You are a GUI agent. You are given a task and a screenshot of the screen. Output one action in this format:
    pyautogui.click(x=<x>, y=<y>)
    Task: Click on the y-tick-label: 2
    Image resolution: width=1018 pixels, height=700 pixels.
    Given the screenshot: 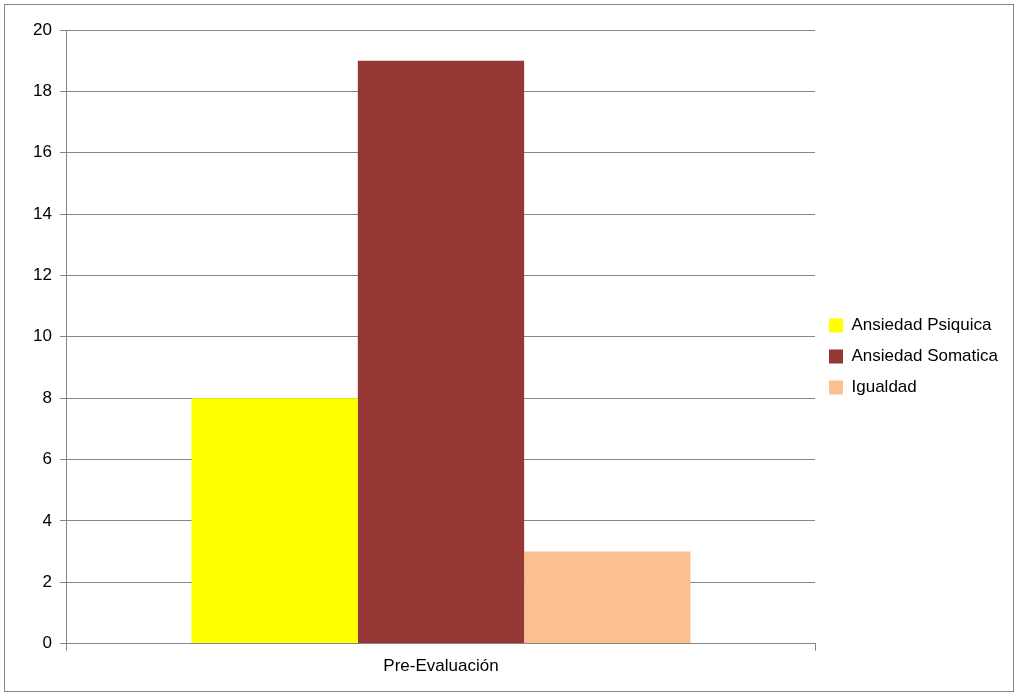 What is the action you would take?
    pyautogui.click(x=47, y=581)
    